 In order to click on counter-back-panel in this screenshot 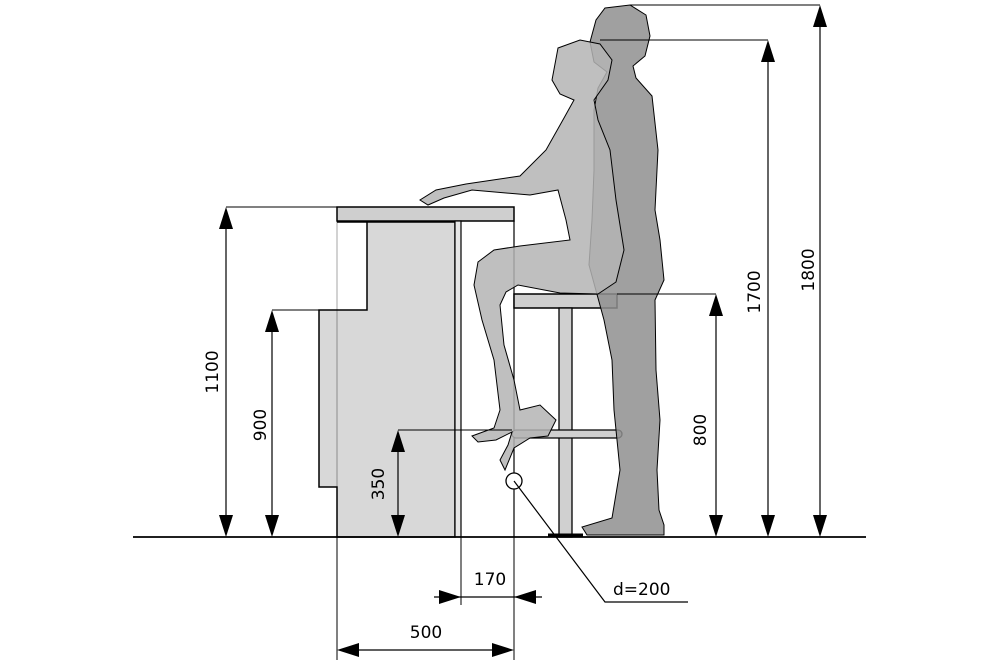, I will do `click(458, 379)`.